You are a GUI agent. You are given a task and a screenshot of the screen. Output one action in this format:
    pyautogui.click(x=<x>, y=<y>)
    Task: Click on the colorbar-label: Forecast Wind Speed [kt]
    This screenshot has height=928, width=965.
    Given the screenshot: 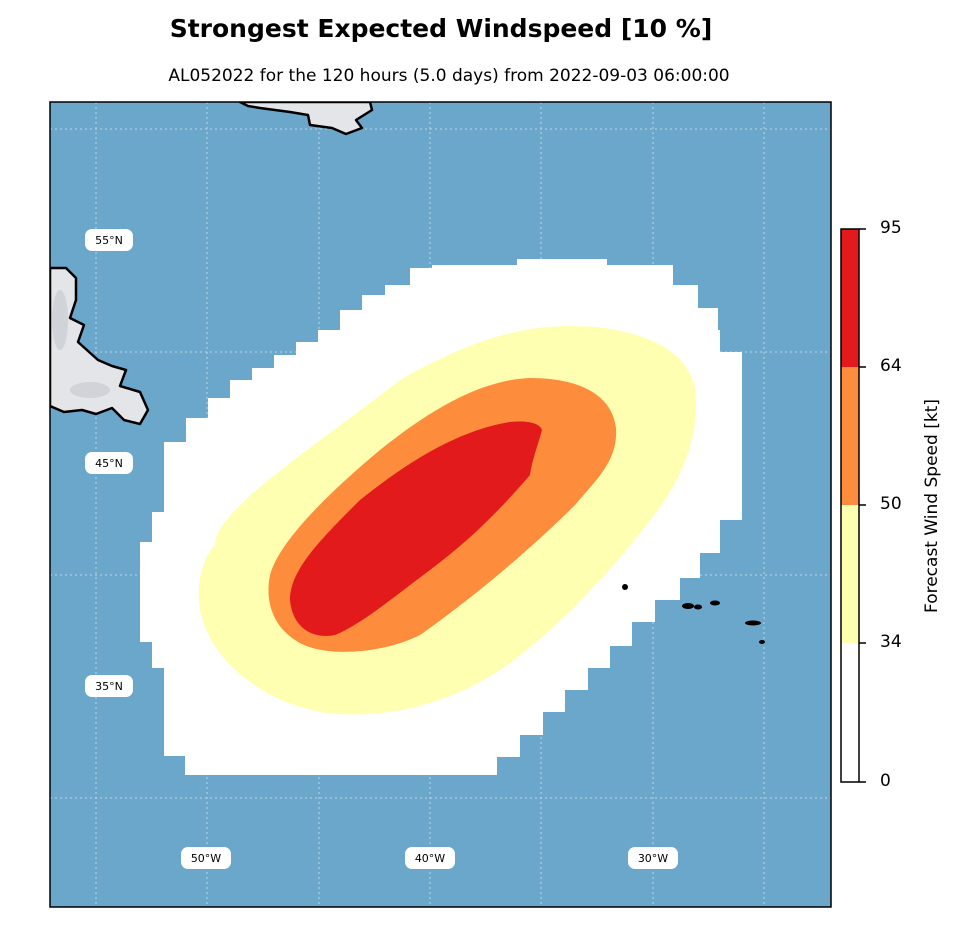 What is the action you would take?
    pyautogui.click(x=932, y=506)
    